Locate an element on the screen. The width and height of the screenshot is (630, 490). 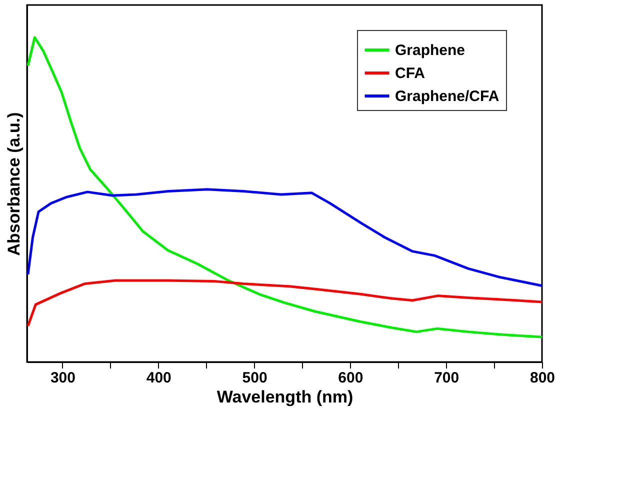
x-tick-label: 500 is located at coordinates (255, 378).